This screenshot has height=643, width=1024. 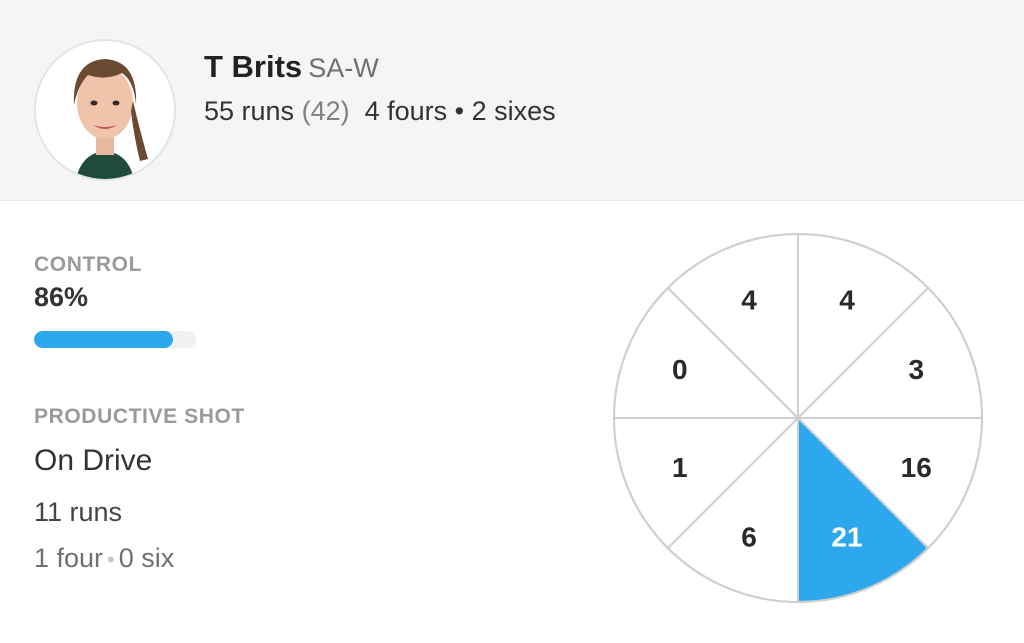 I want to click on shot-fours: 1 four, so click(x=69, y=558).